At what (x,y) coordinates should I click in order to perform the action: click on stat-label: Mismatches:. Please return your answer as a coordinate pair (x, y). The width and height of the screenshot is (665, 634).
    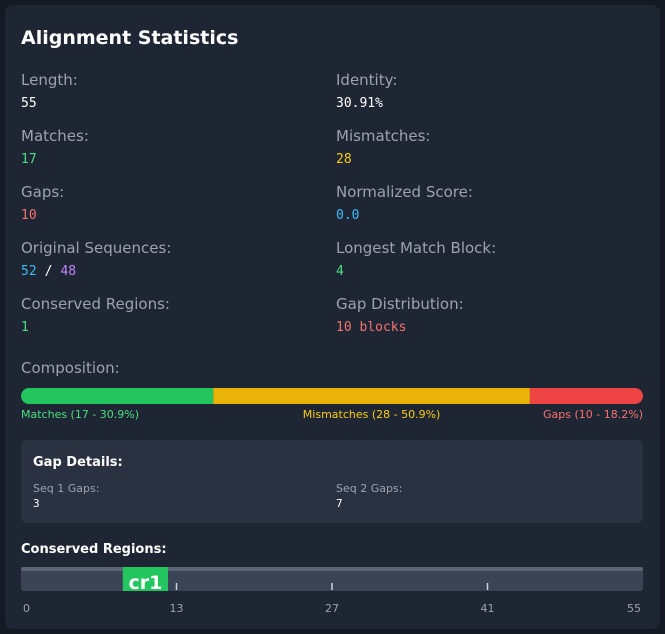
    Looking at the image, I should click on (383, 136).